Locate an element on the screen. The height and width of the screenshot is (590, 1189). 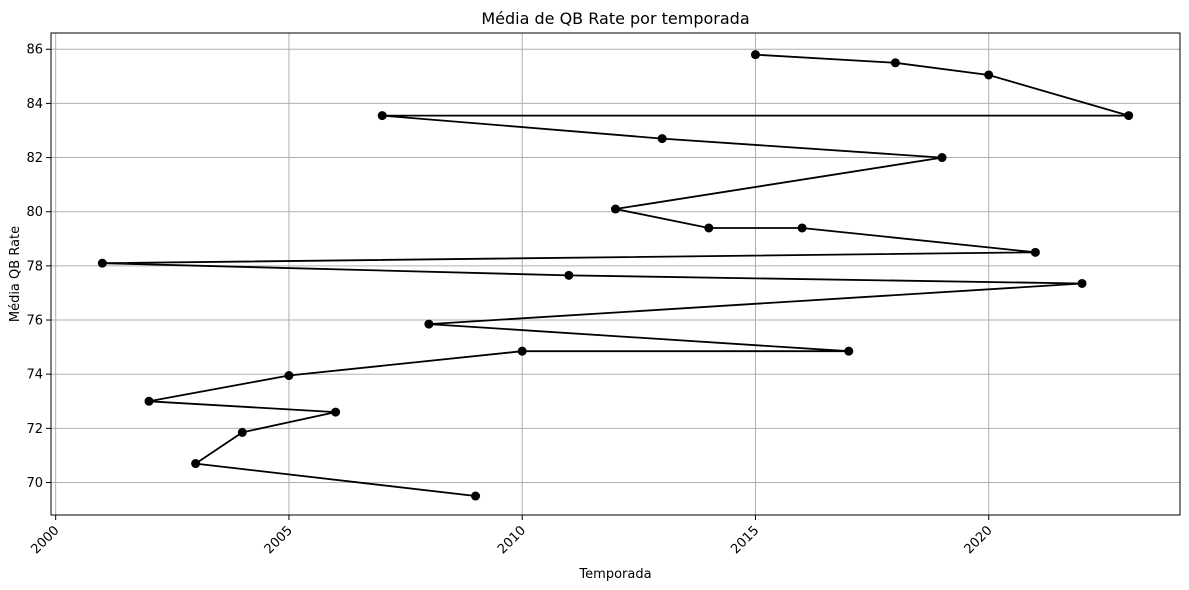
y-tick-label: 74 is located at coordinates (34, 375).